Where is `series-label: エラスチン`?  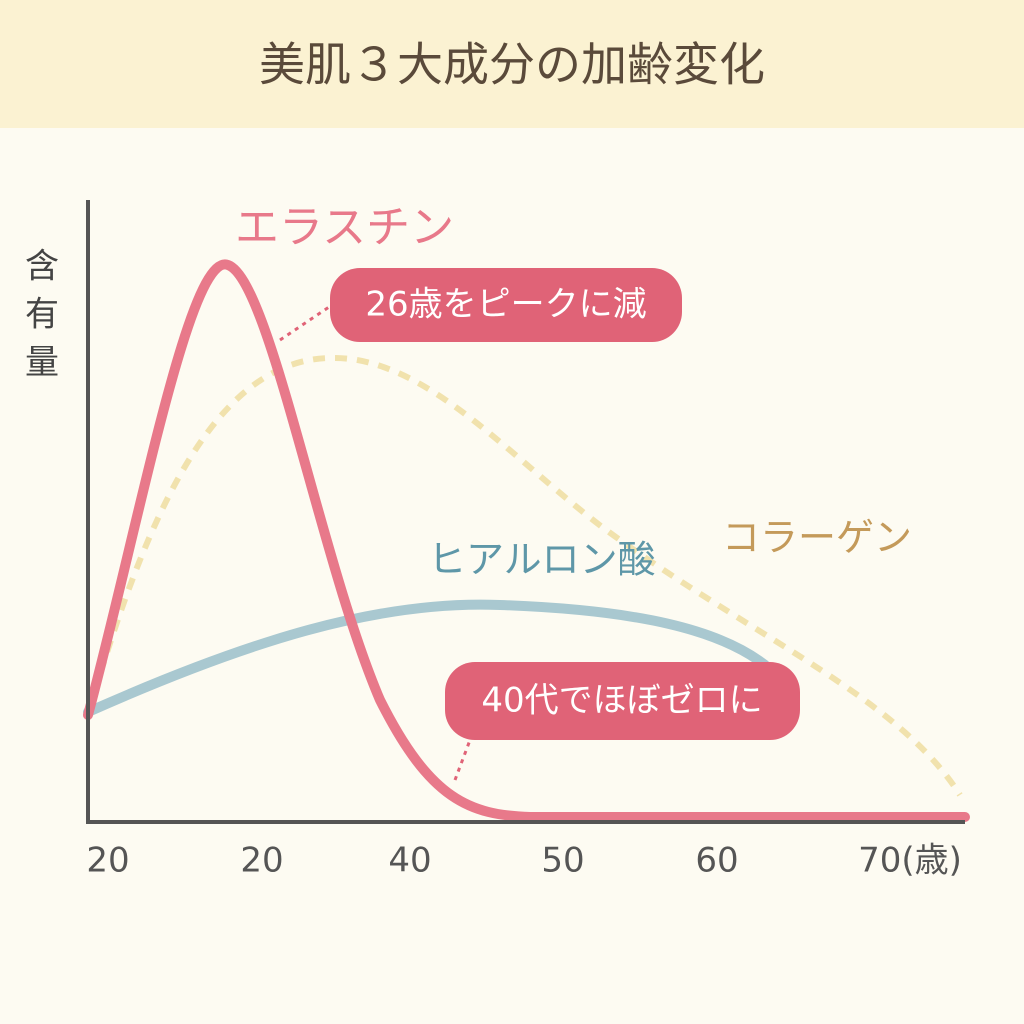
series-label: エラスチン is located at coordinates (344, 227).